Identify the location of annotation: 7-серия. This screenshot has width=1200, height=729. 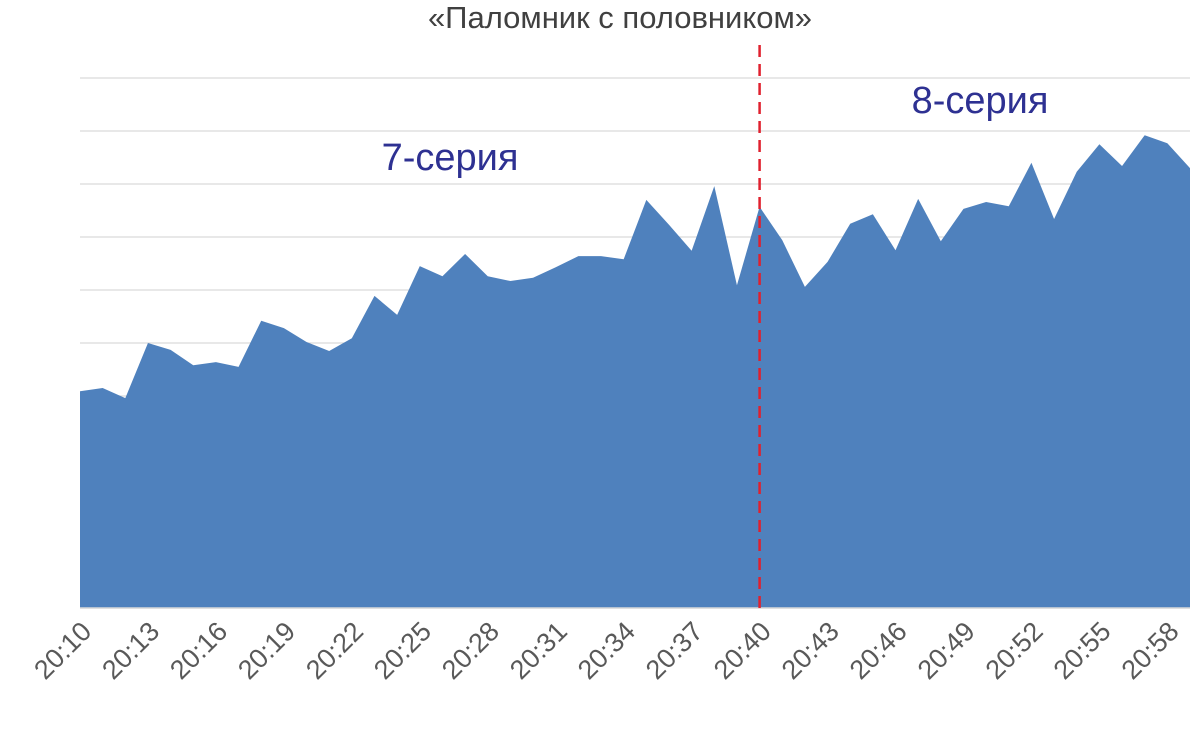
(450, 158).